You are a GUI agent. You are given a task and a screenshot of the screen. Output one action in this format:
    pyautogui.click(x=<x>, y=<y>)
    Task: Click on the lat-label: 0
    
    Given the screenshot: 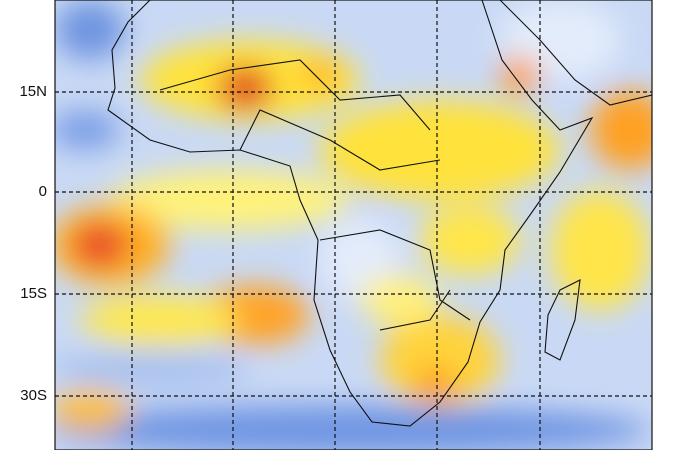 What is the action you would take?
    pyautogui.click(x=43, y=191)
    